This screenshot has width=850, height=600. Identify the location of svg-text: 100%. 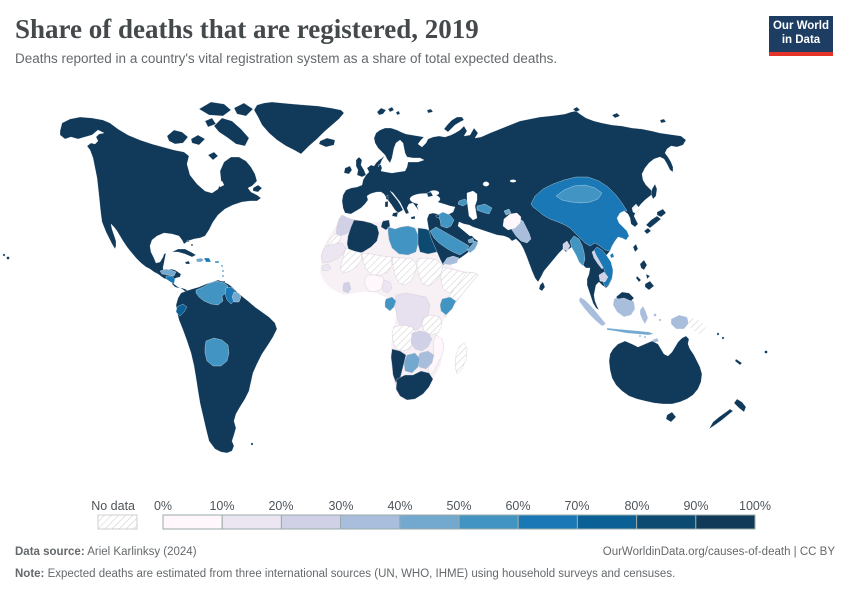
(755, 506).